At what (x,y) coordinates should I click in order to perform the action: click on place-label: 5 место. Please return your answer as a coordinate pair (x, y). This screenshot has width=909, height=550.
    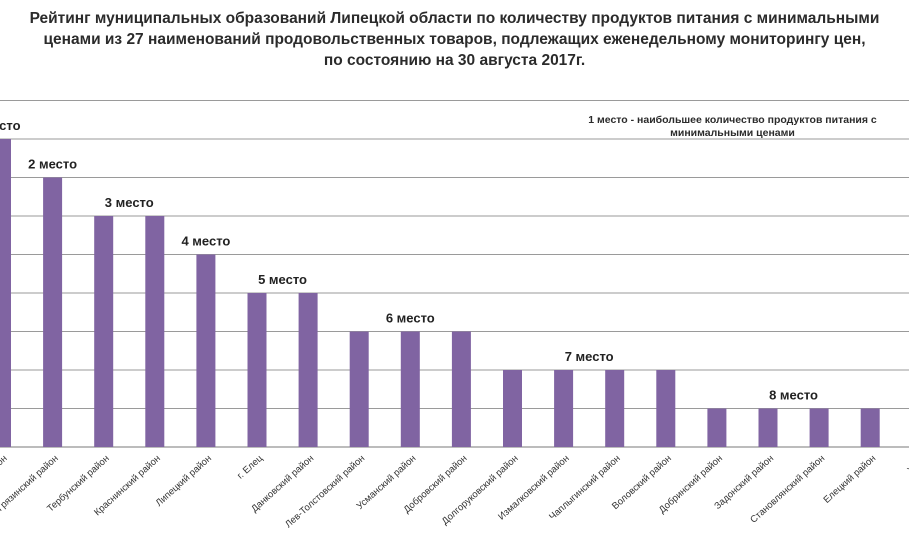
    Looking at the image, I should click on (282, 279).